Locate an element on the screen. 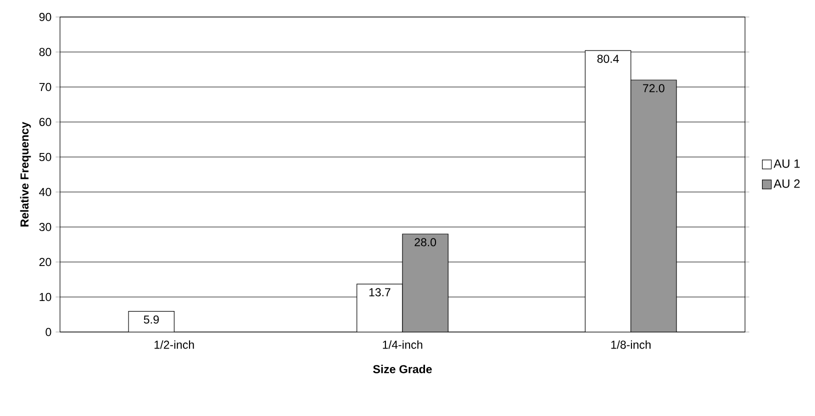  data-label: 72.0 is located at coordinates (653, 88).